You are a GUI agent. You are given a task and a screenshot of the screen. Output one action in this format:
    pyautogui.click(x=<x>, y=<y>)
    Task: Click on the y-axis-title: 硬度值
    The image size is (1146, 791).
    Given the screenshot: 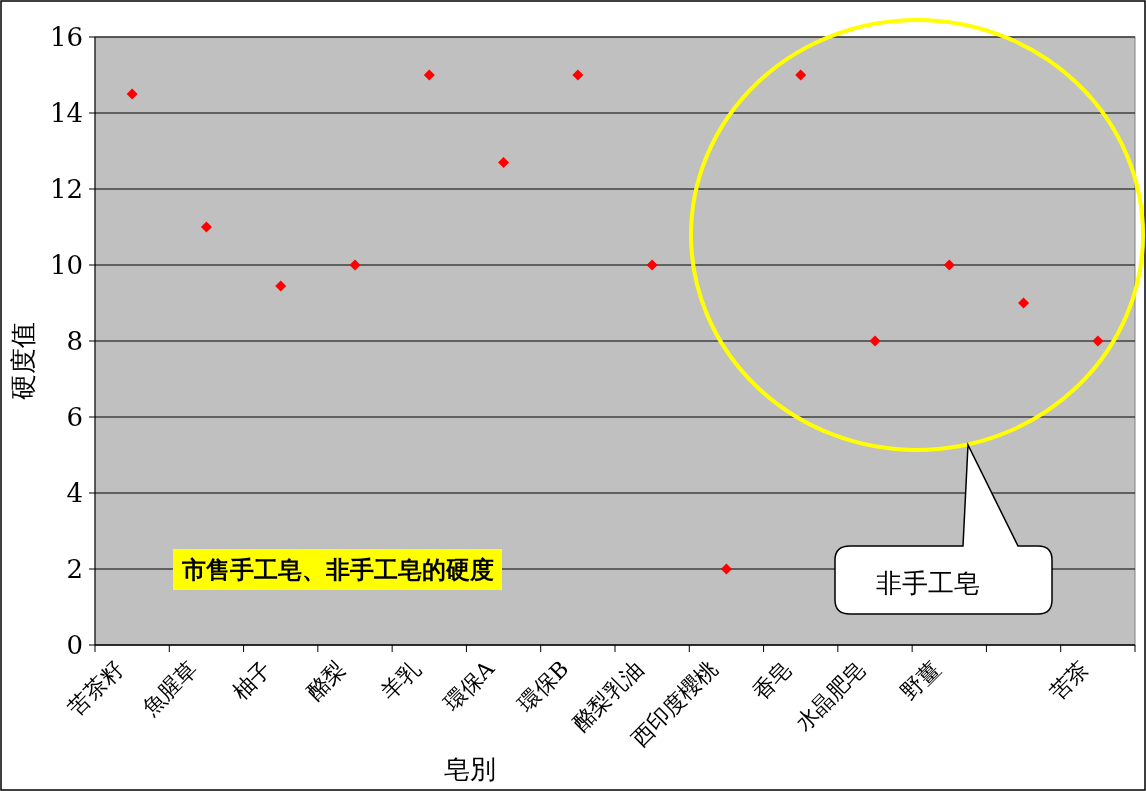 What is the action you would take?
    pyautogui.click(x=23, y=361)
    